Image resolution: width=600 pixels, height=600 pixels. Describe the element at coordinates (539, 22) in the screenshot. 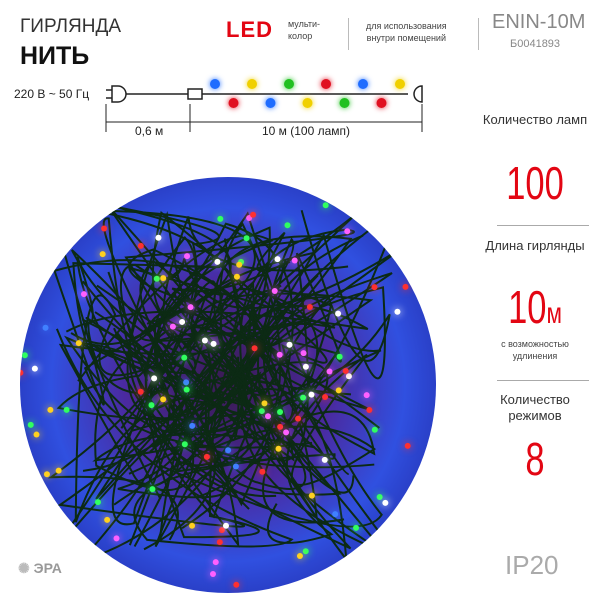

I see `model-name: ENIN-10M` at that location.